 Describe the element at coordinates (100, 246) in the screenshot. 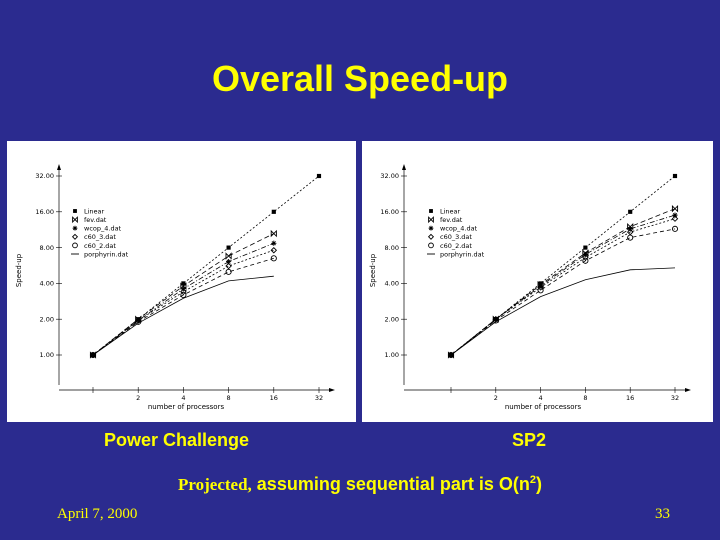

I see `legend-label: c60_2.dat` at that location.